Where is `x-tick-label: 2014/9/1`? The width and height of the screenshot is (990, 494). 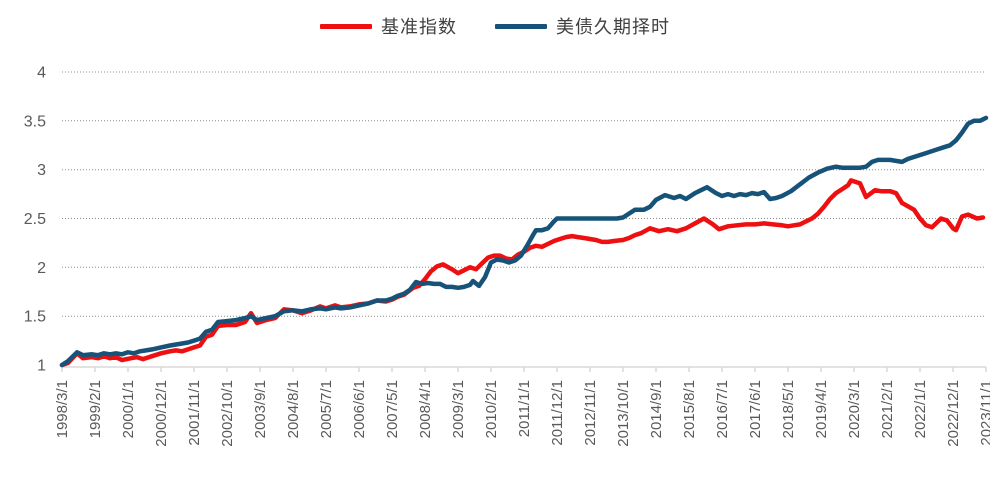 x-tick-label: 2014/9/1 is located at coordinates (656, 409).